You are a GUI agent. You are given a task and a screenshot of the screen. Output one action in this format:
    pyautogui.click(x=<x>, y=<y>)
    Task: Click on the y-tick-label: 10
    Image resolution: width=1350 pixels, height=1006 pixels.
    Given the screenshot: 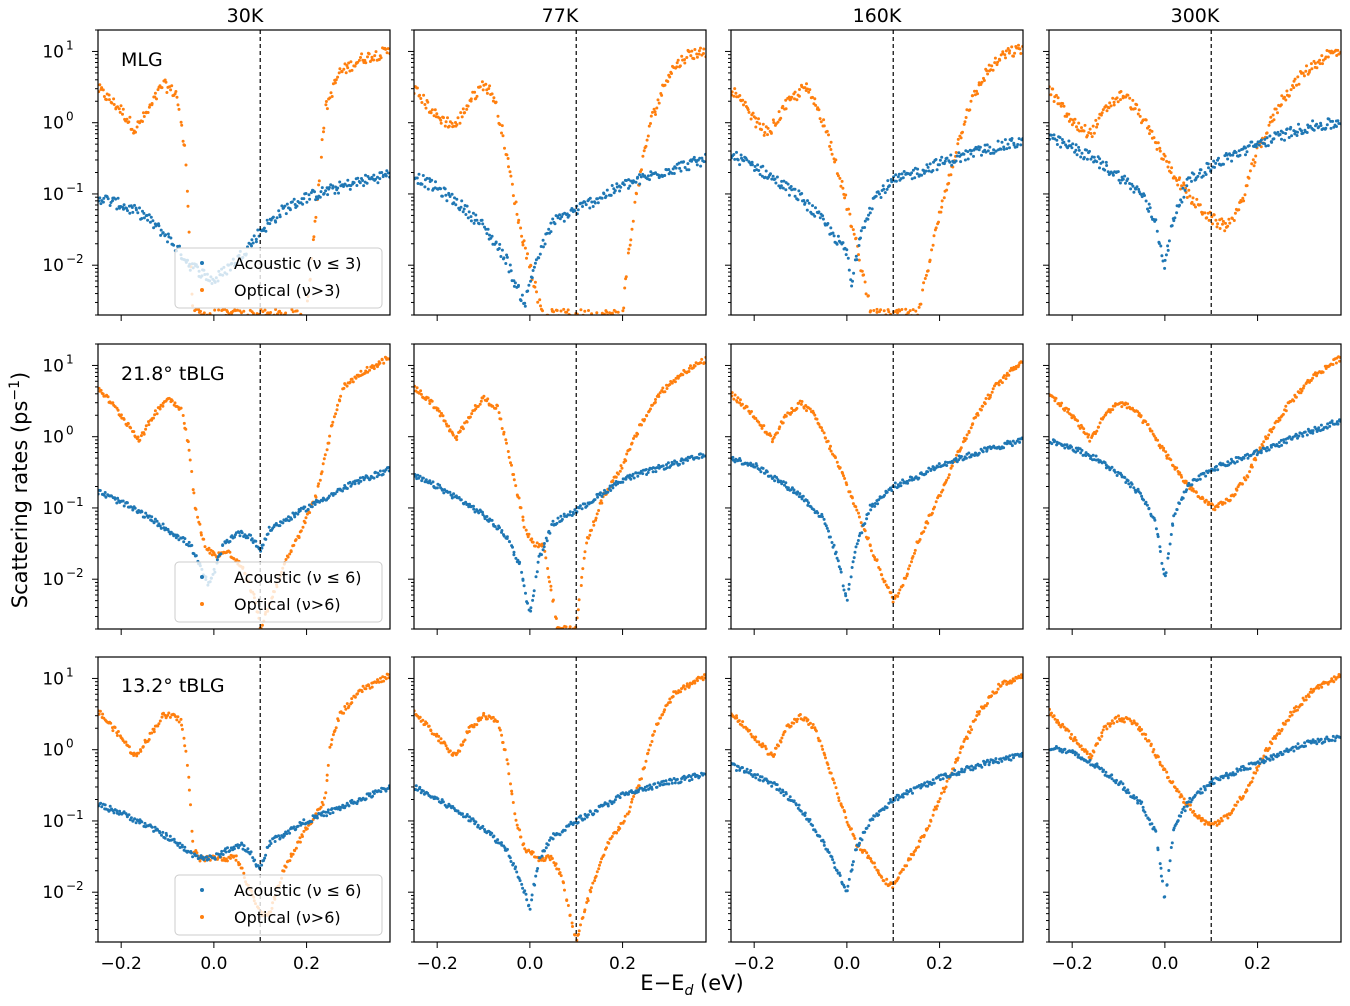 What is the action you would take?
    pyautogui.click(x=53, y=509)
    